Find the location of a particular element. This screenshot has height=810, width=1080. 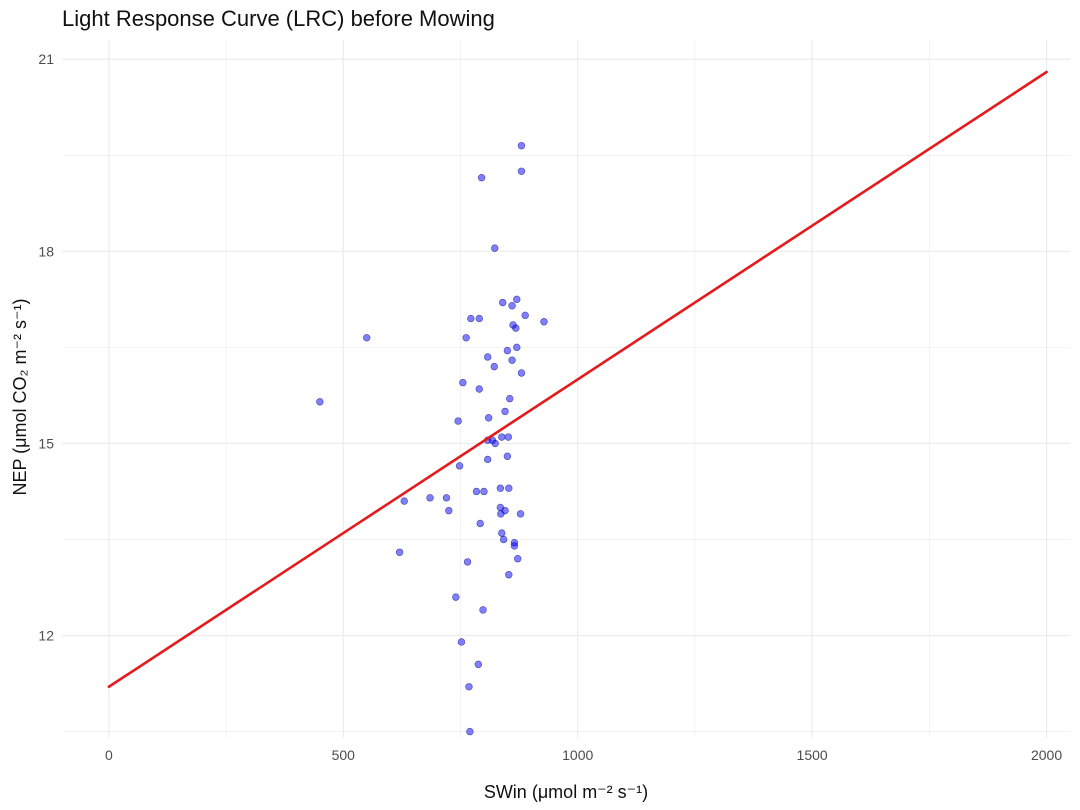

y-tick-label: 21 is located at coordinates (46, 59).